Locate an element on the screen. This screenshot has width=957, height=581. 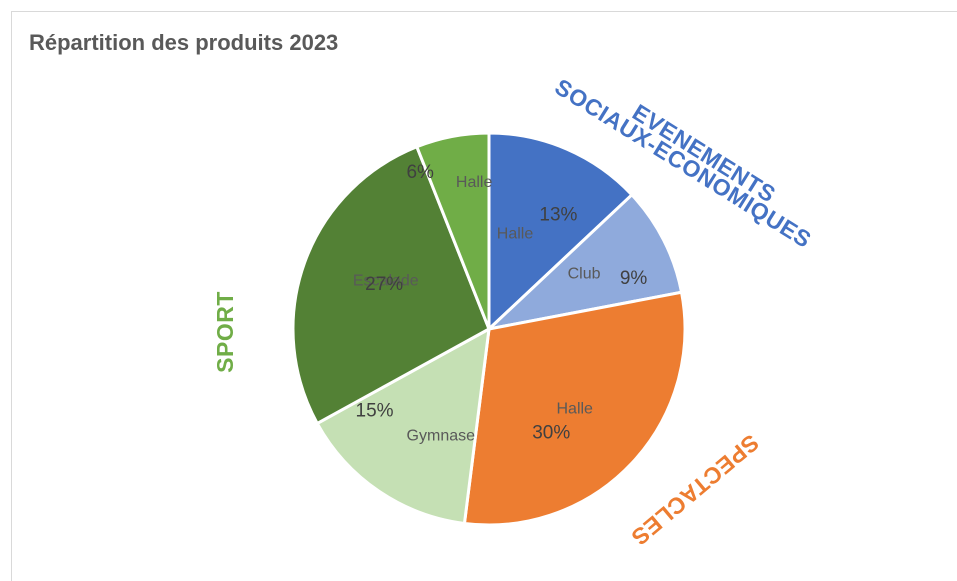
slice-category-label-3: Gymnase is located at coordinates (441, 435).